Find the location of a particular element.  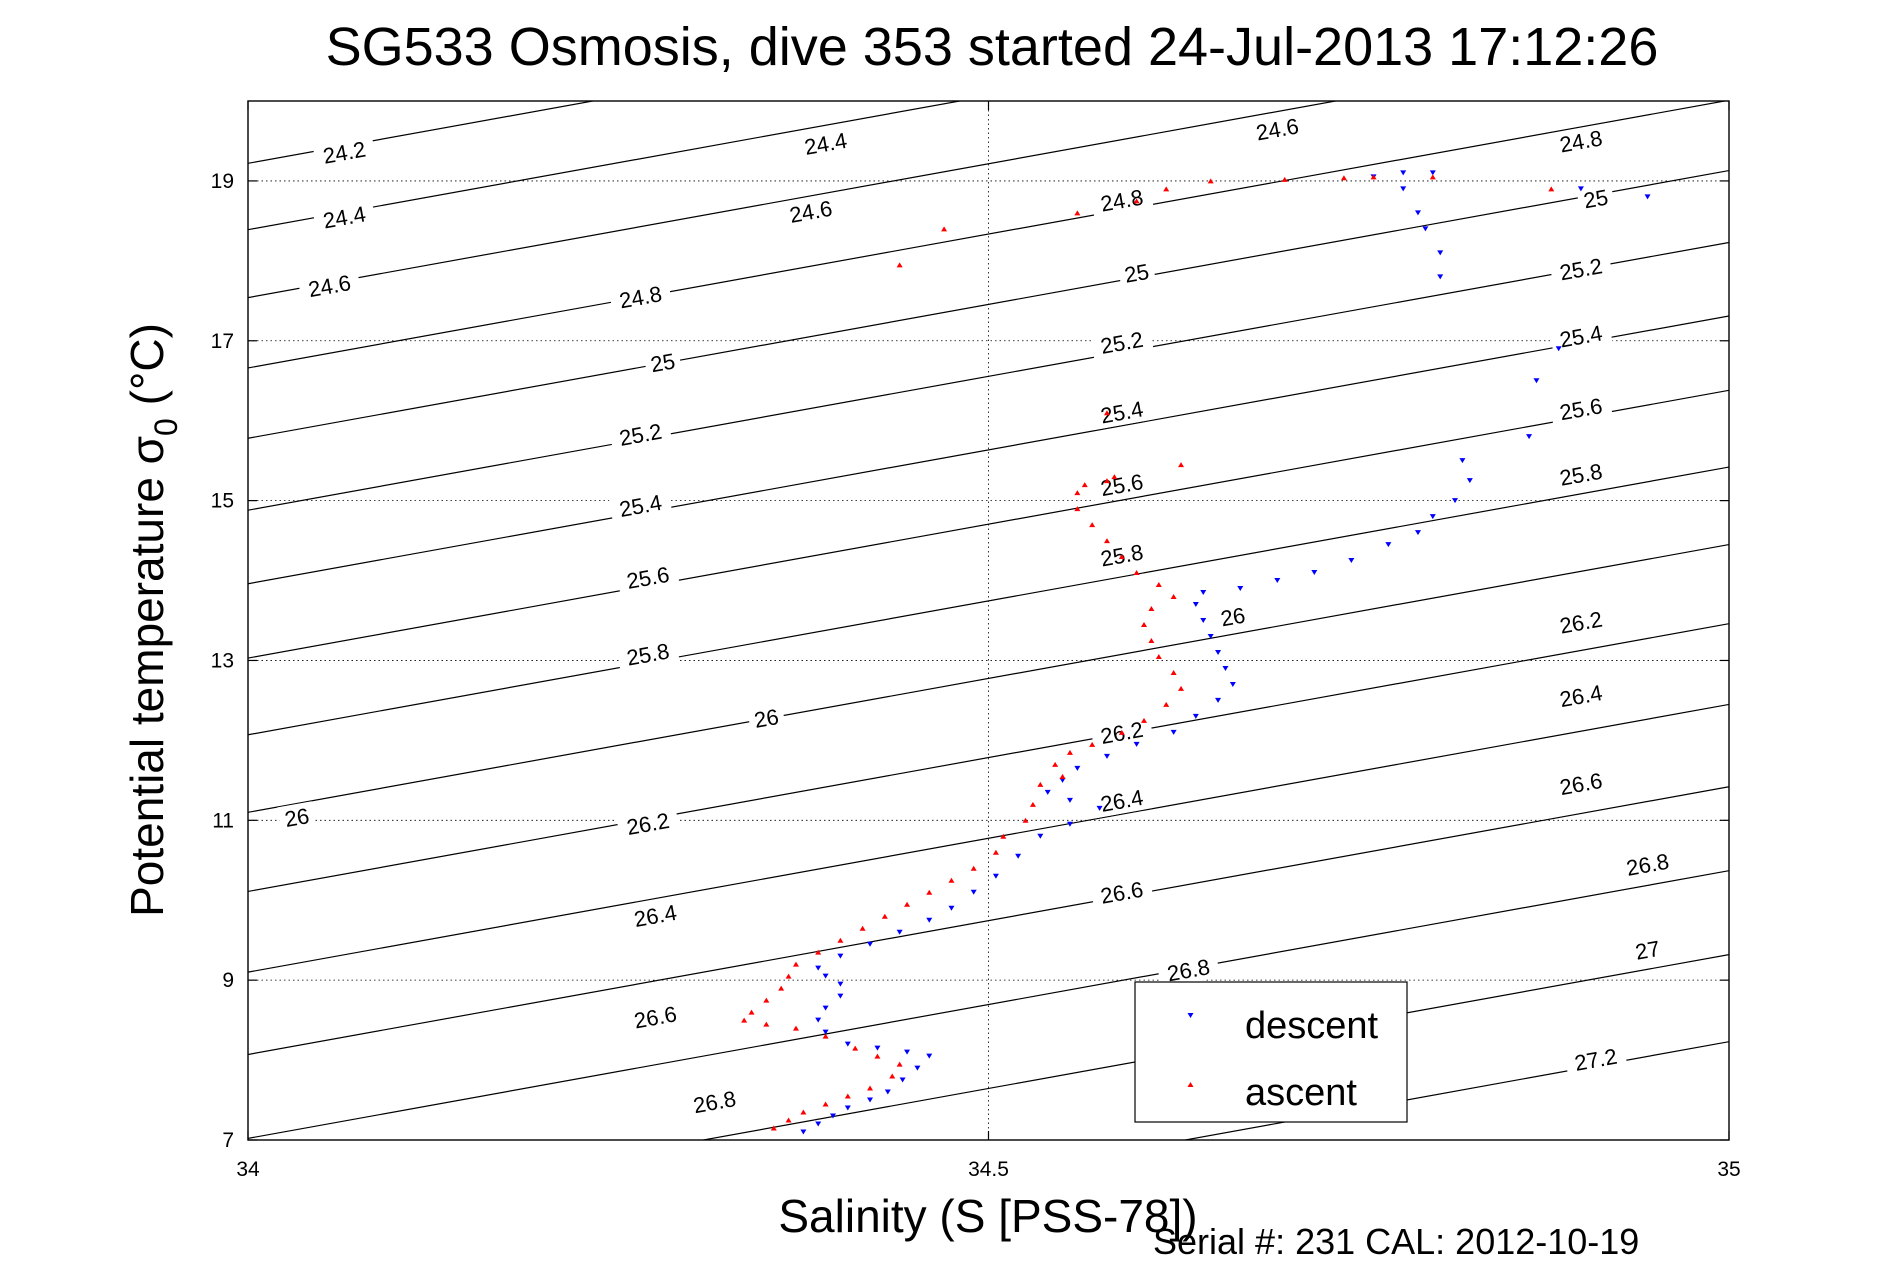

density-contour-label: 27 is located at coordinates (1647, 950).